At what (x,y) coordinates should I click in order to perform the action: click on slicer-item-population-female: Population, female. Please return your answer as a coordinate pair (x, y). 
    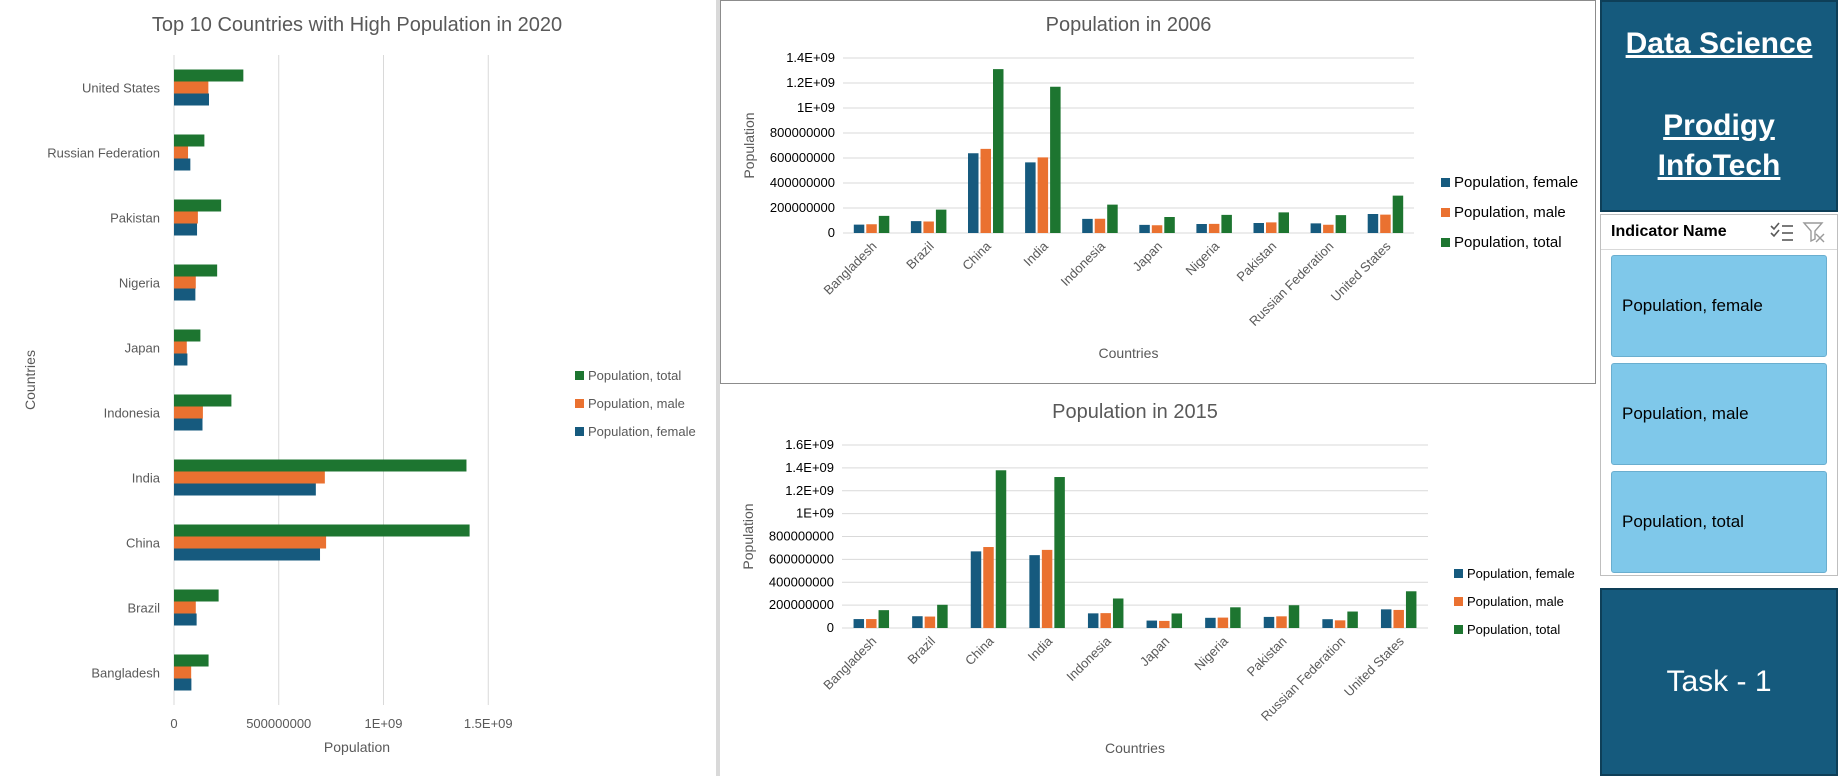
    Looking at the image, I should click on (1719, 306).